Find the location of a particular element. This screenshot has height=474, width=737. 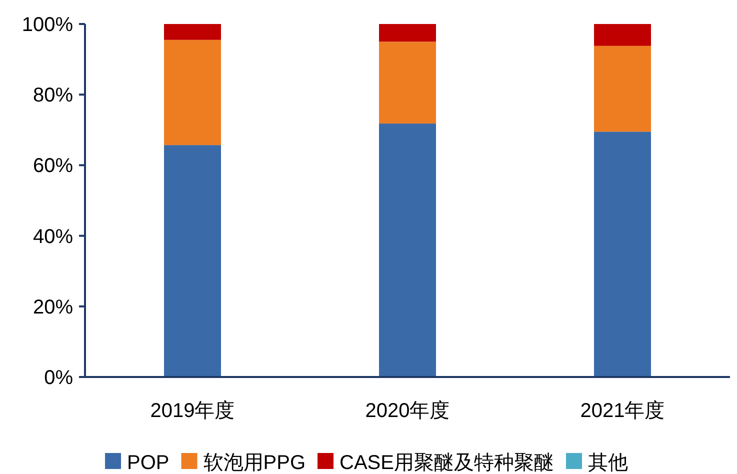

y-tick-label: 80% is located at coordinates (53, 95).